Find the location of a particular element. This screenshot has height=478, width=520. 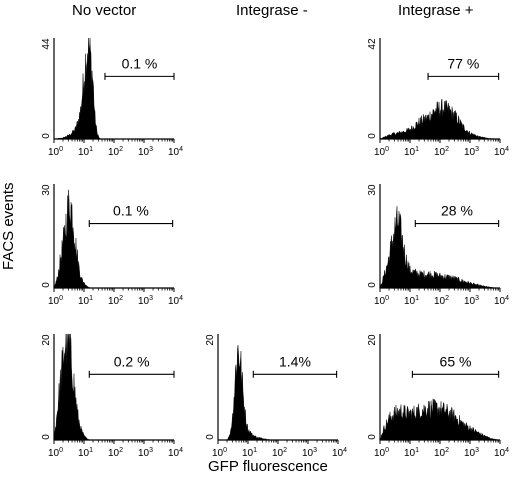

y-max-label-r2c1: 30 is located at coordinates (46, 190).